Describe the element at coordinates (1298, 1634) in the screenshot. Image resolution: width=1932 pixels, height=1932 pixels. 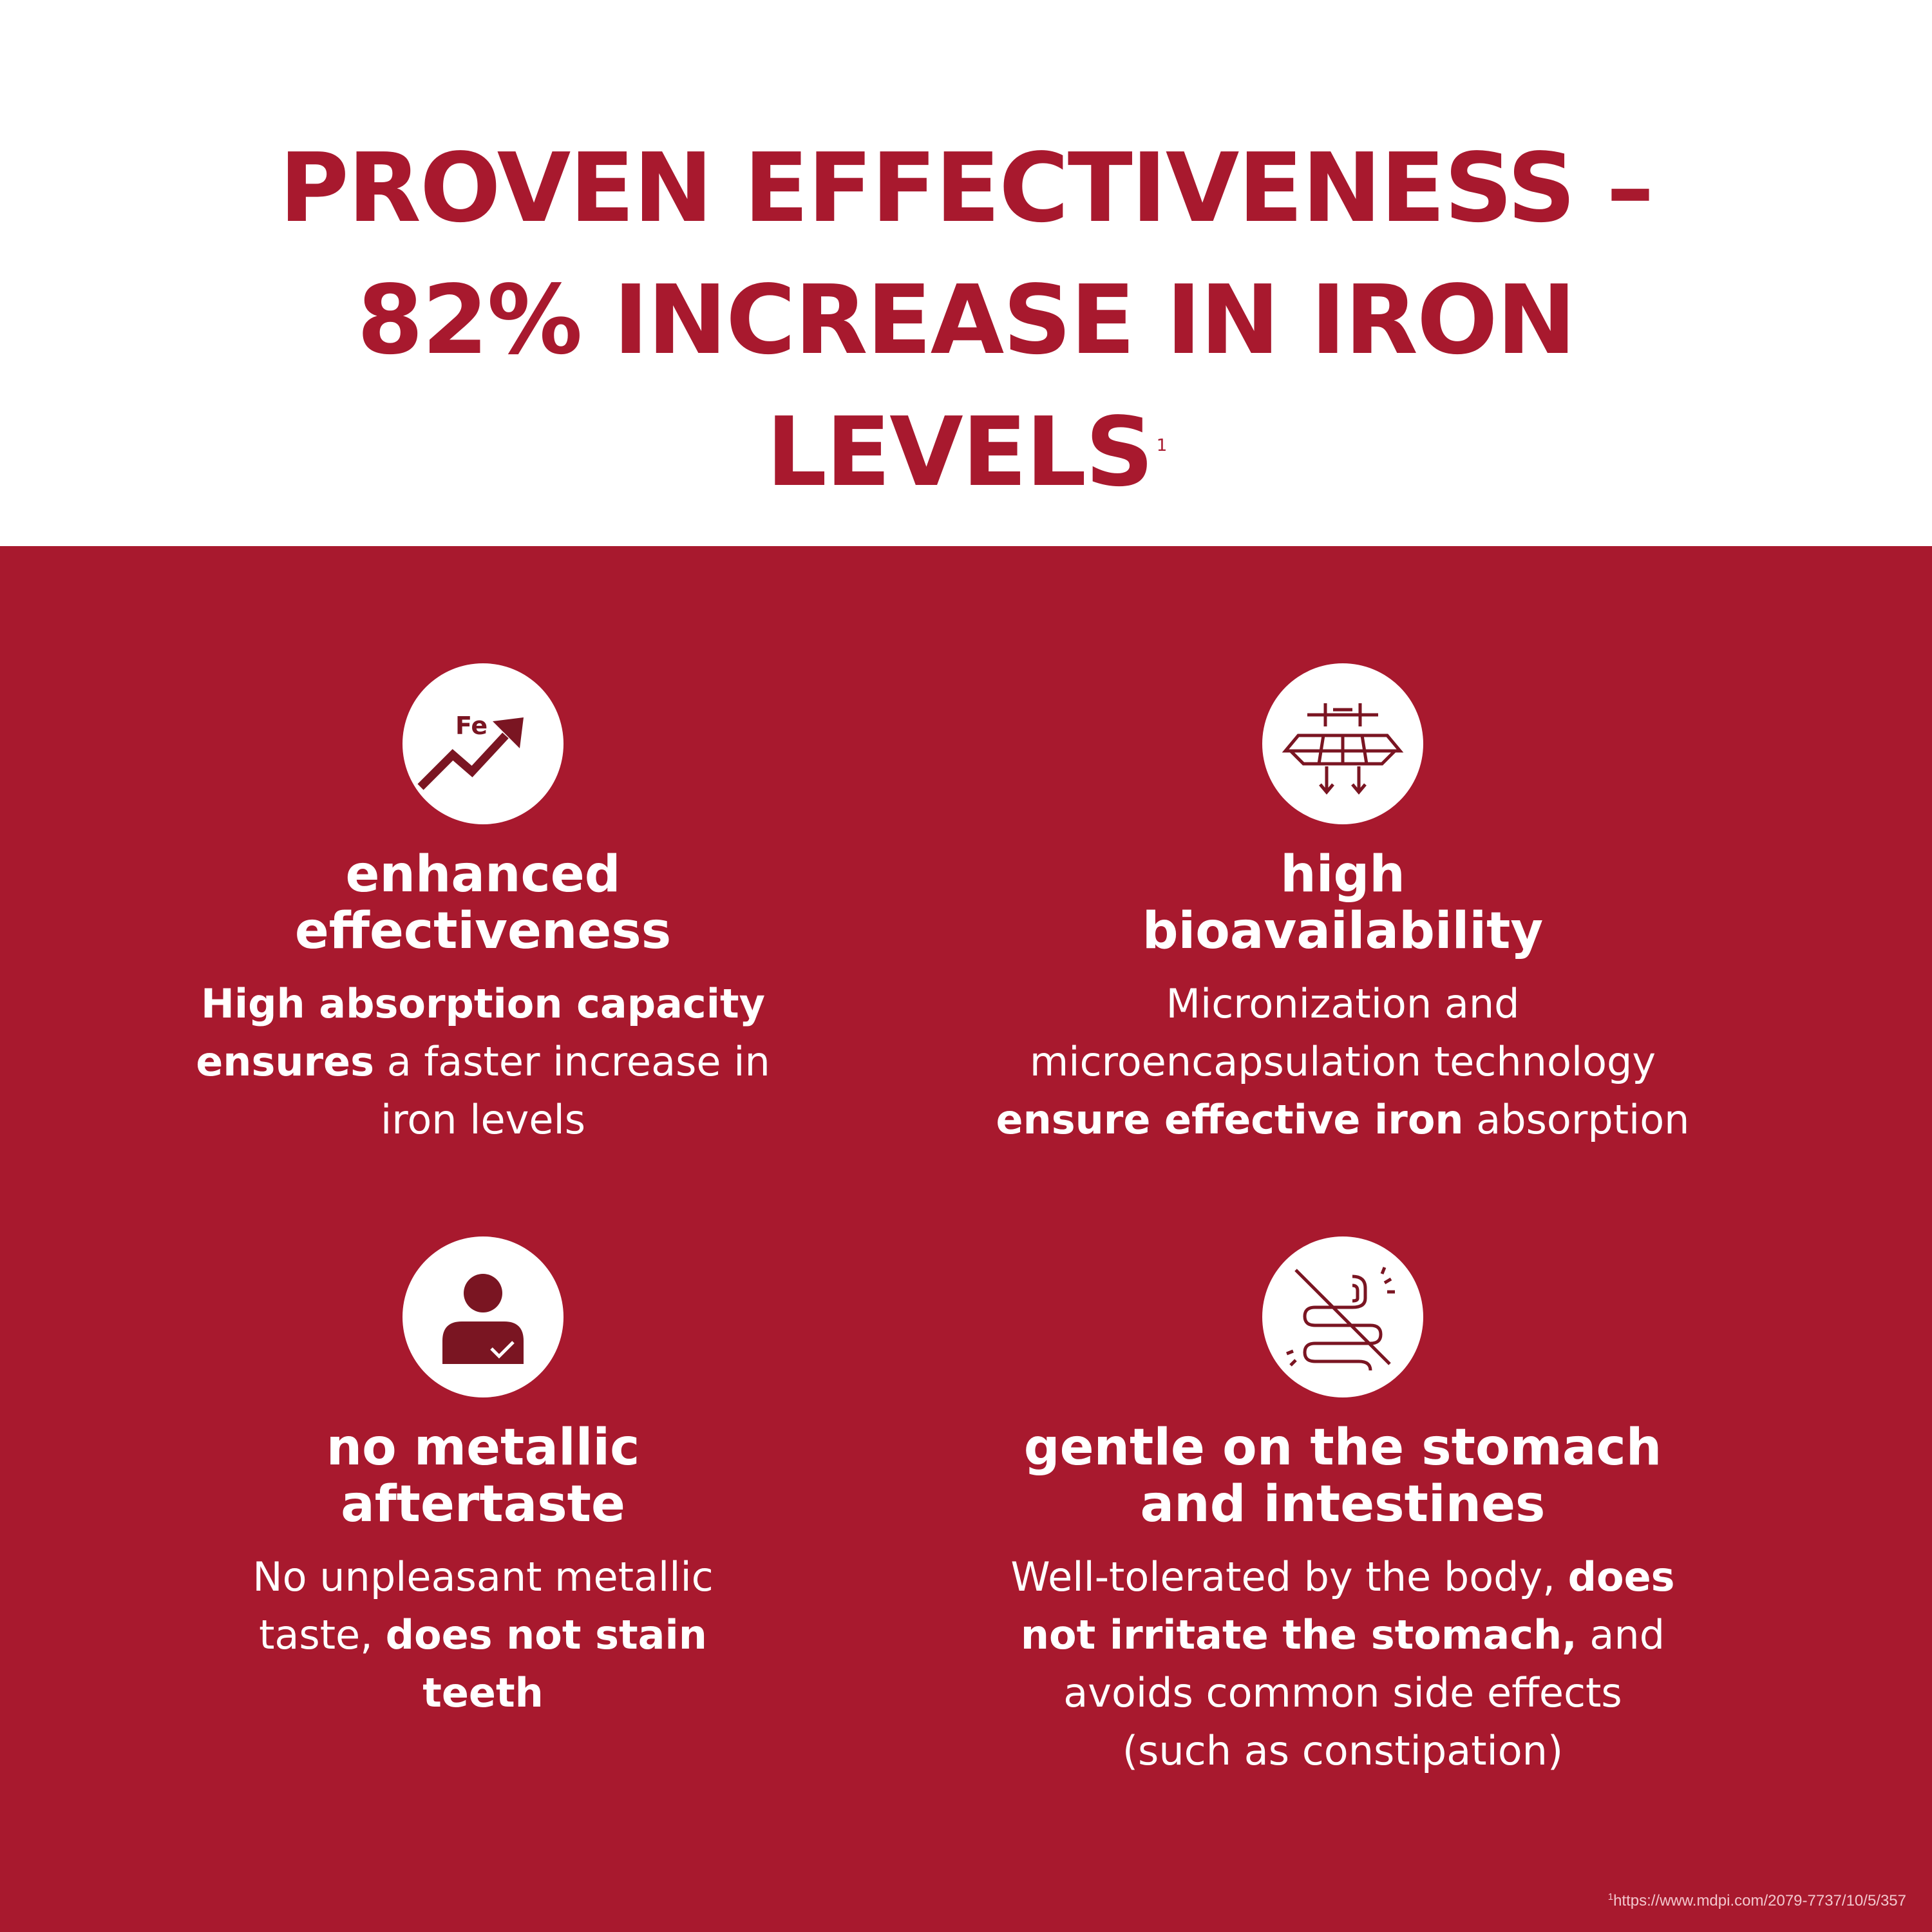
I see `desc-bold: not irritate the stomach,` at that location.